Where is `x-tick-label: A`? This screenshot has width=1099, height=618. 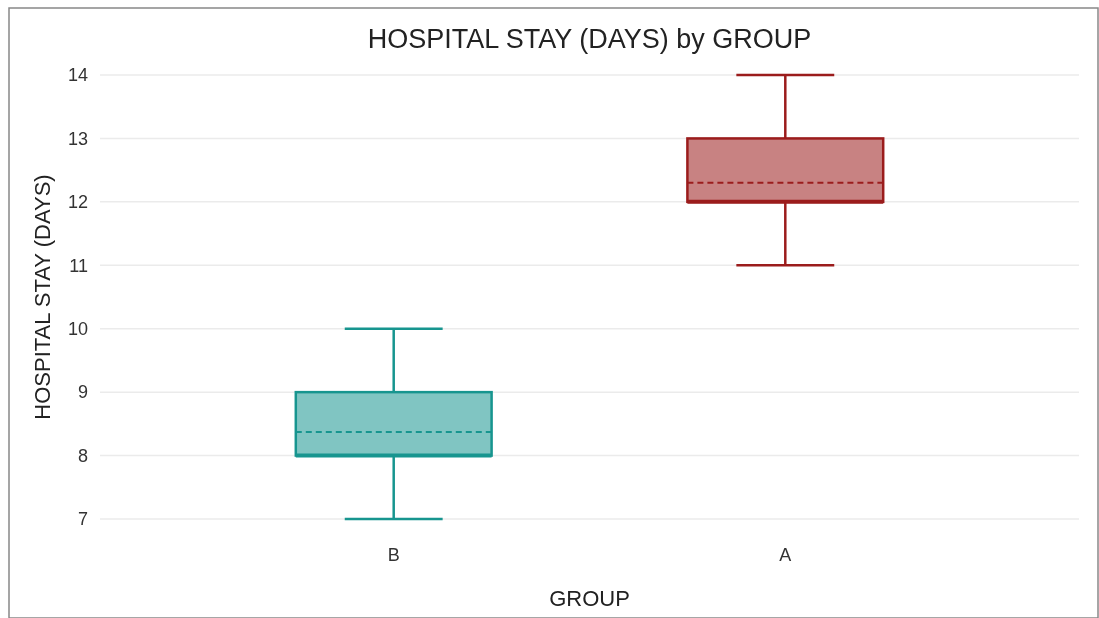 x-tick-label: A is located at coordinates (785, 555).